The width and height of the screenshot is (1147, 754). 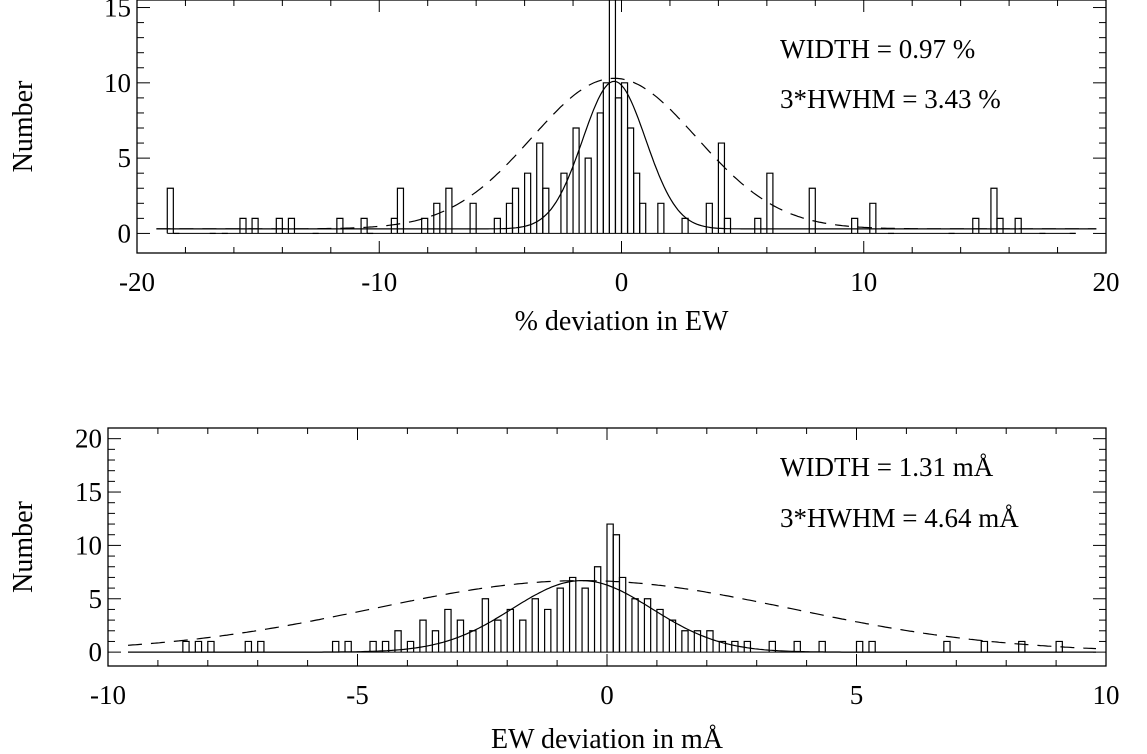 I want to click on fit-curve-solid, so click(x=612, y=616).